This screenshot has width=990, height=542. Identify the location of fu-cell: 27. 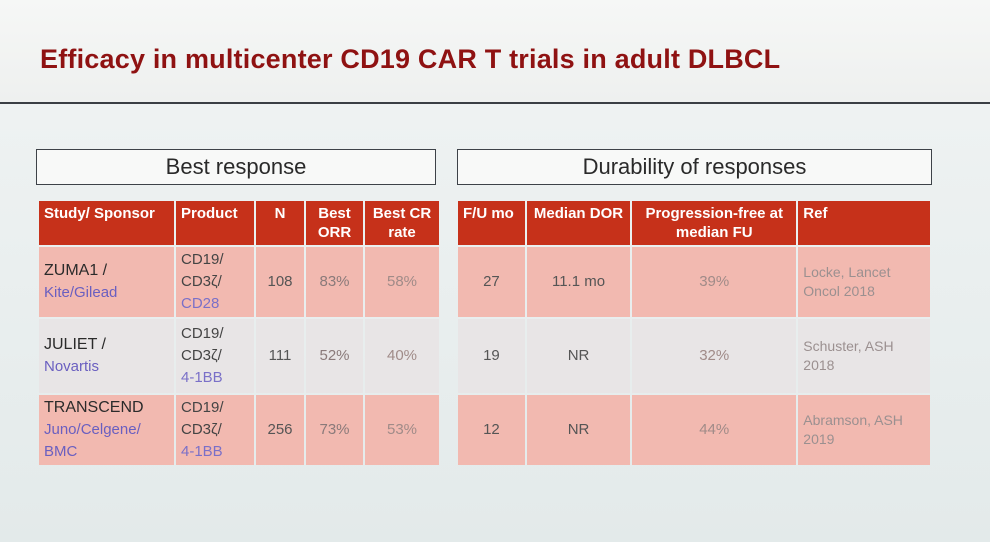
(491, 282).